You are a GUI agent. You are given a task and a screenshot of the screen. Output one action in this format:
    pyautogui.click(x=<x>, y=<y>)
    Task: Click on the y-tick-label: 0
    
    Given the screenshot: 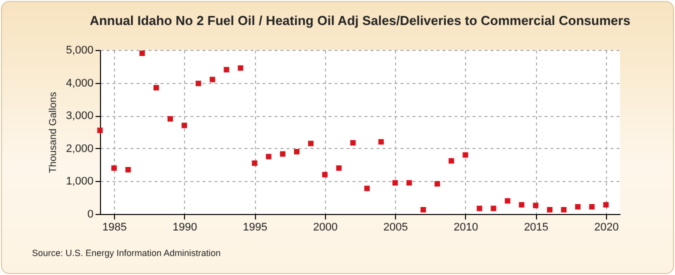 What is the action you would take?
    pyautogui.click(x=90, y=214)
    